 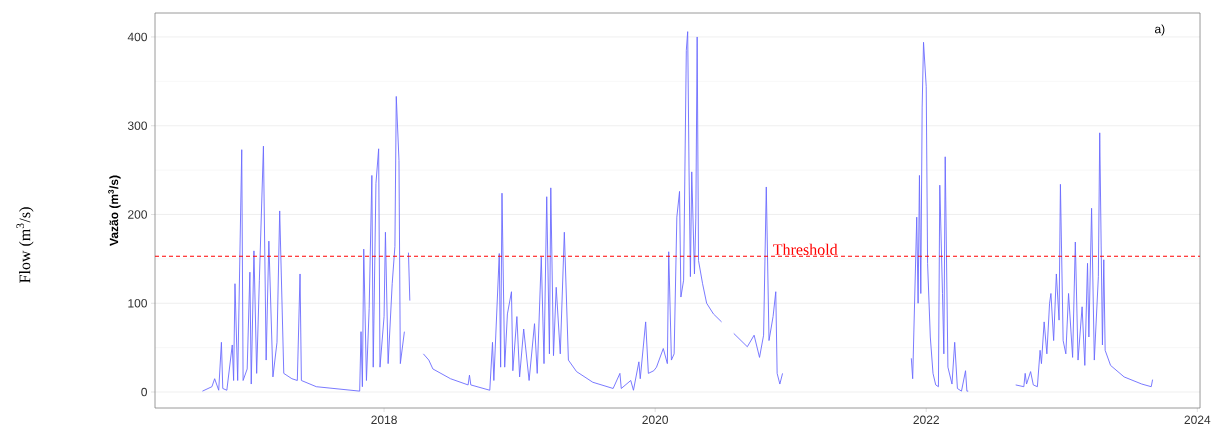 I want to click on ref-line-label: Threshold, so click(x=805, y=249).